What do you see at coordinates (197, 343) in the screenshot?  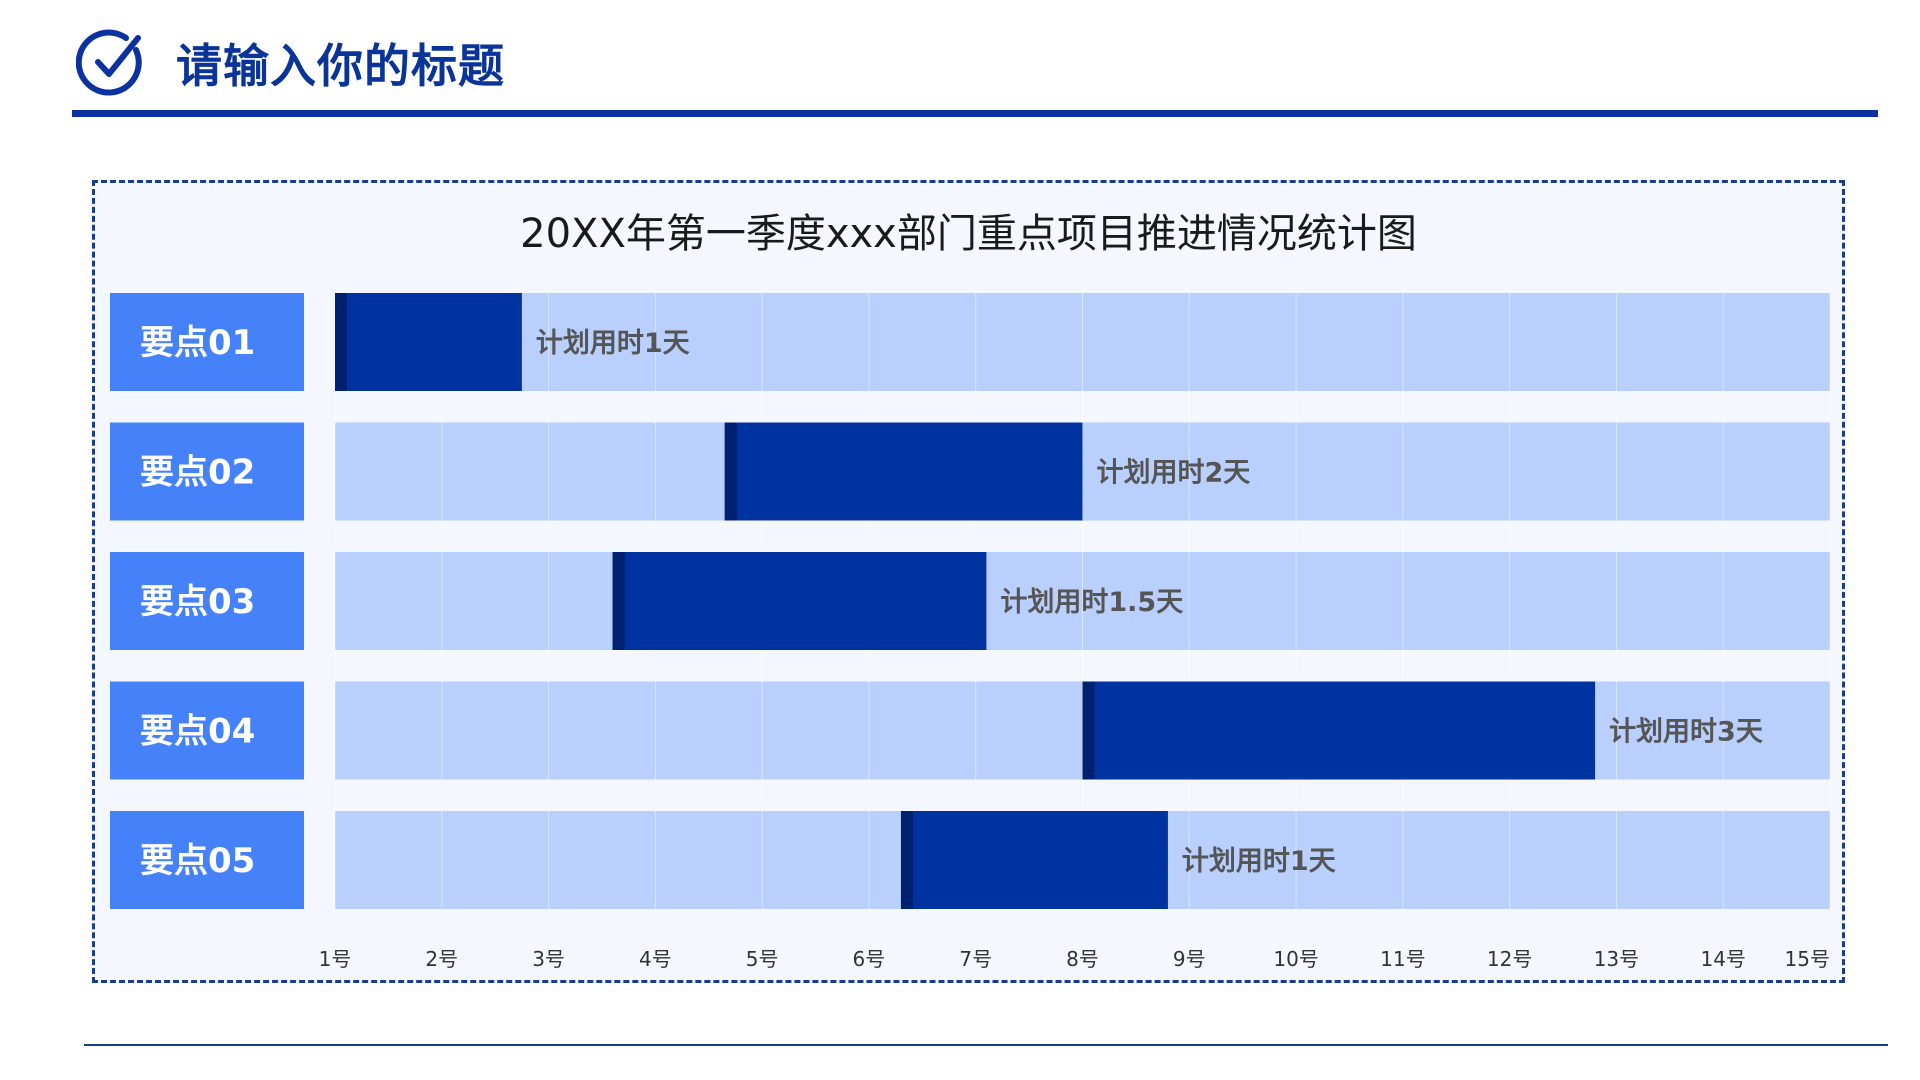 I see `category-label: 要点01` at bounding box center [197, 343].